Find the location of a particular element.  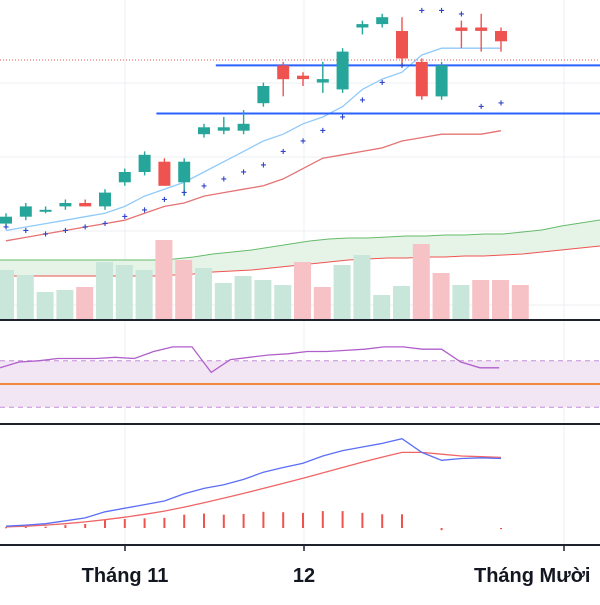

x-tick-label-nov: Tháng 11 is located at coordinates (125, 576).